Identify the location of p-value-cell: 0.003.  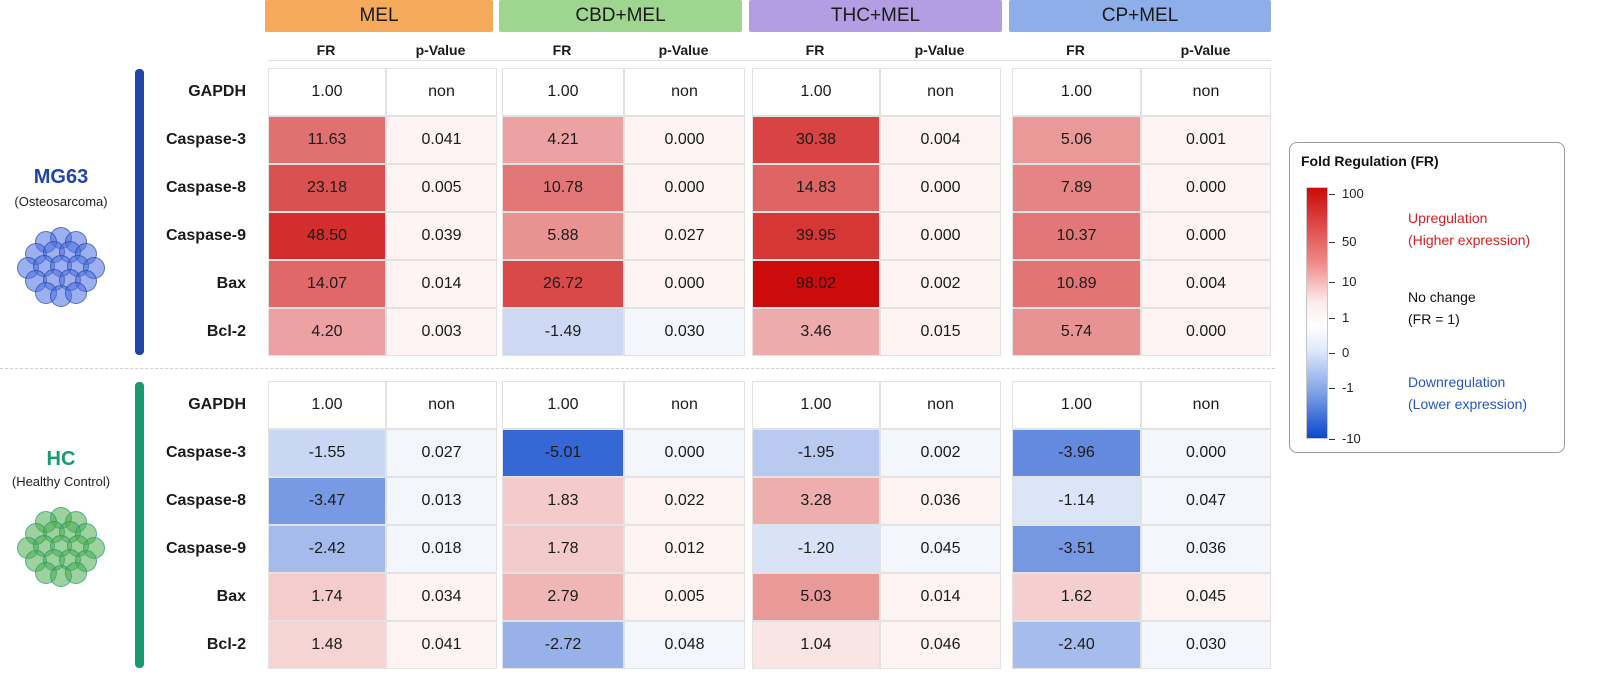
(441, 332).